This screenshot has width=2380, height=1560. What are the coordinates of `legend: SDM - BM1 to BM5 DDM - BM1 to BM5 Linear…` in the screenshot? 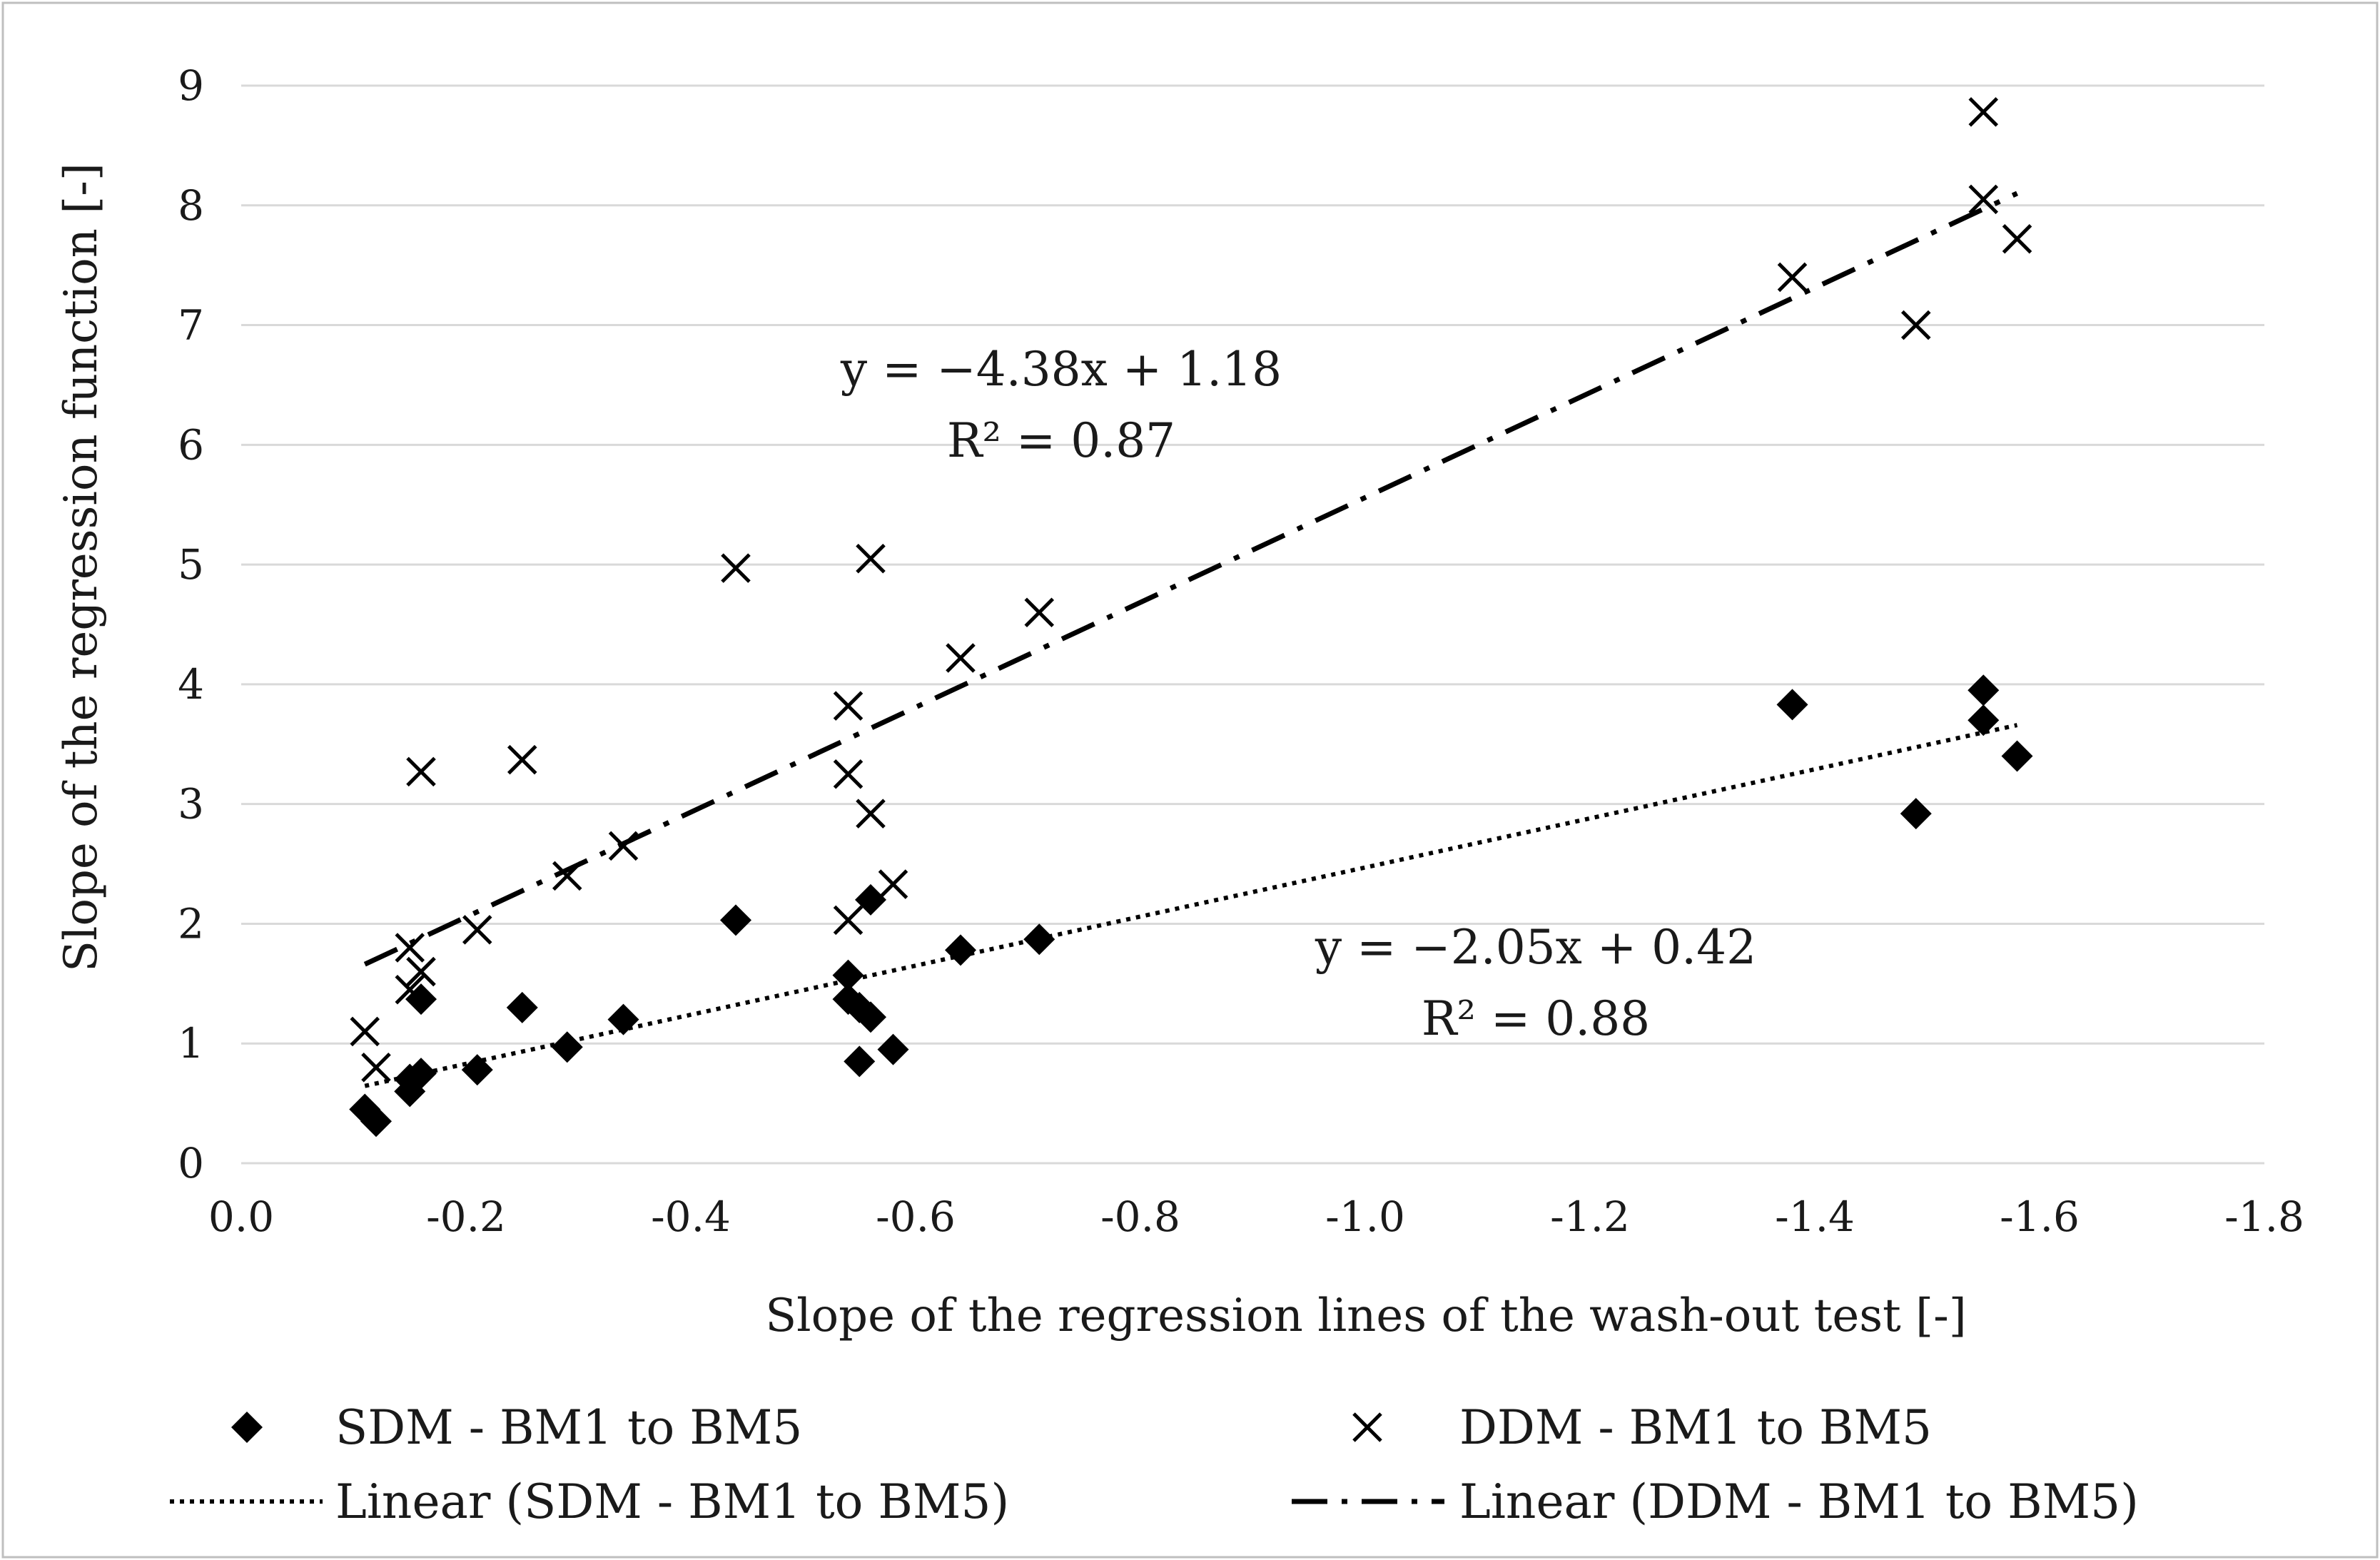 It's located at (1154, 1464).